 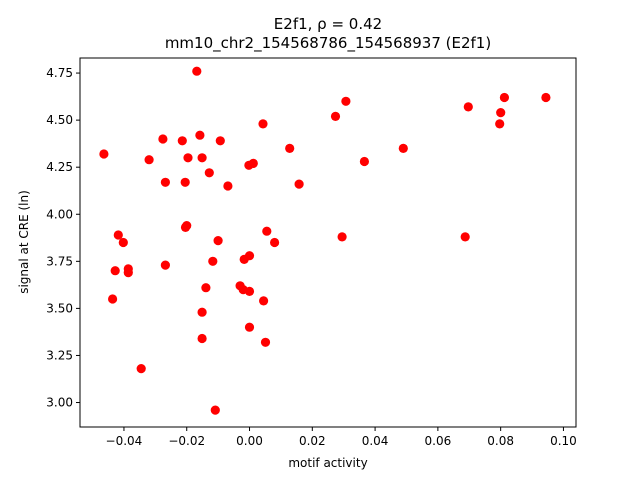 I want to click on x-tick-label-3: 0.02, so click(x=312, y=441).